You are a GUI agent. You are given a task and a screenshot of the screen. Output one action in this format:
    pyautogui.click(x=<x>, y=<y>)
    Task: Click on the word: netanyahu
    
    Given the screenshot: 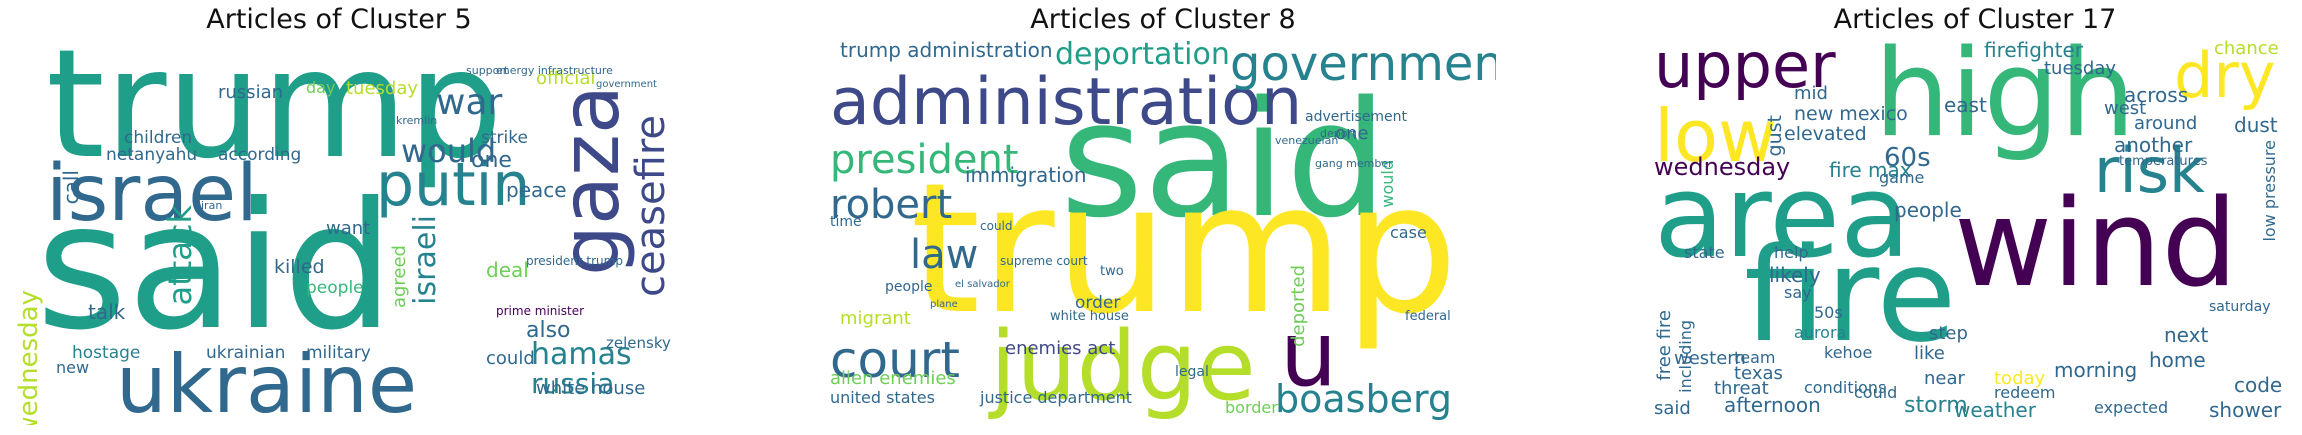 What is the action you would take?
    pyautogui.click(x=152, y=155)
    